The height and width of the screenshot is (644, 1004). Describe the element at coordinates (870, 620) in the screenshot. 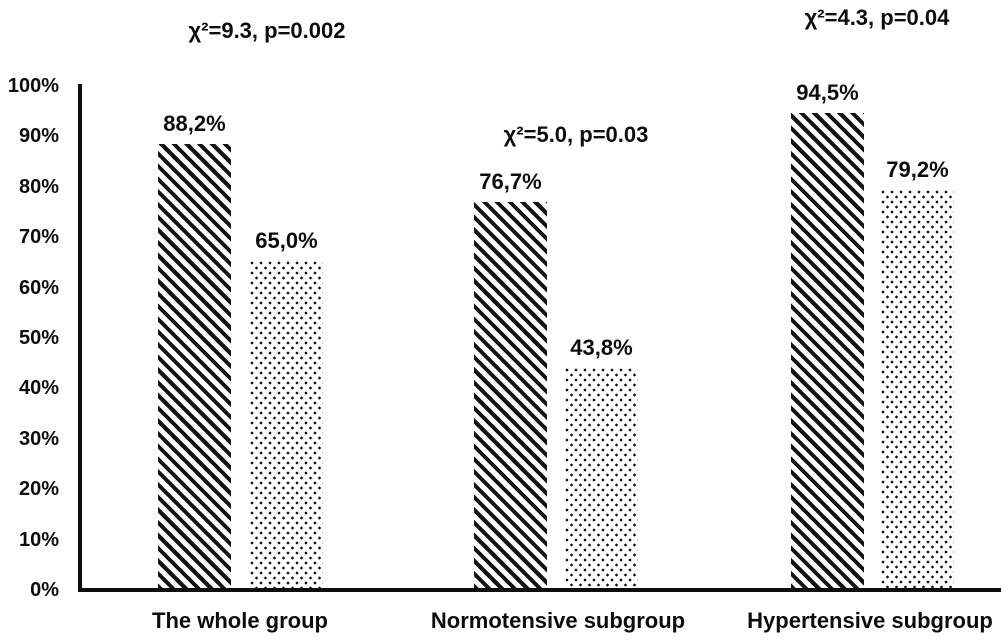

I see `x-axis-label-3: Hypertensive subgroup` at that location.